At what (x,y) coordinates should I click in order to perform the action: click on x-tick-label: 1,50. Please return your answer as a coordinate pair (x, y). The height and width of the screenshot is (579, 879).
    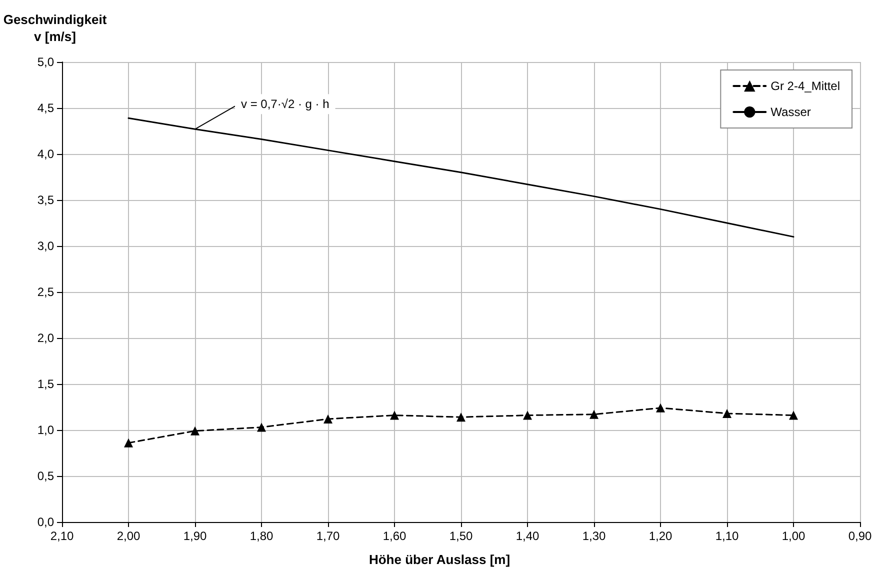
    Looking at the image, I should click on (461, 536).